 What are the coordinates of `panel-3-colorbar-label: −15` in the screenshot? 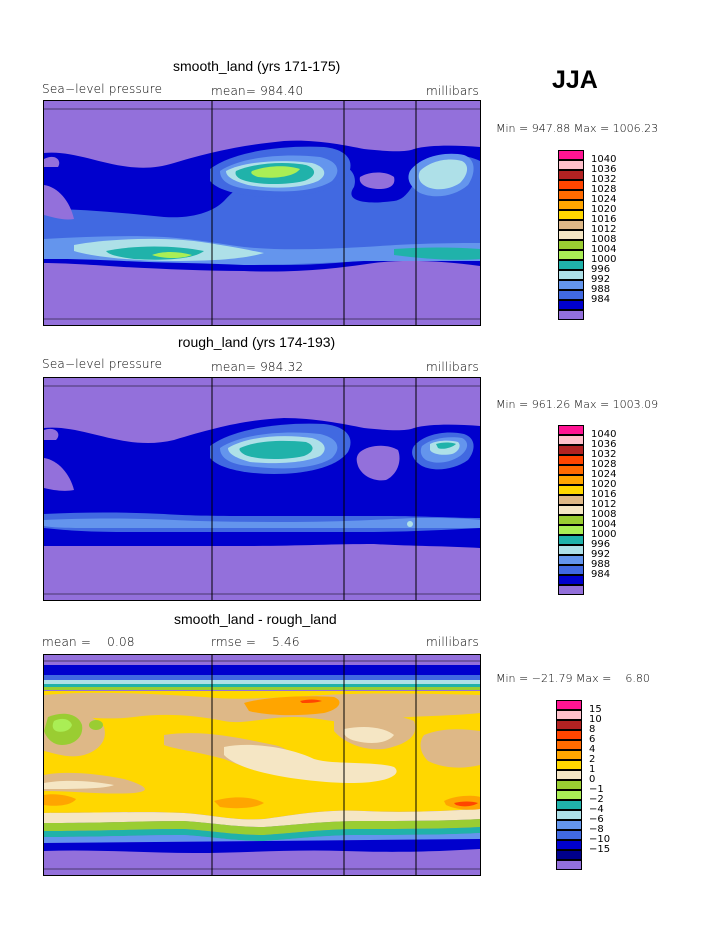 It's located at (600, 849).